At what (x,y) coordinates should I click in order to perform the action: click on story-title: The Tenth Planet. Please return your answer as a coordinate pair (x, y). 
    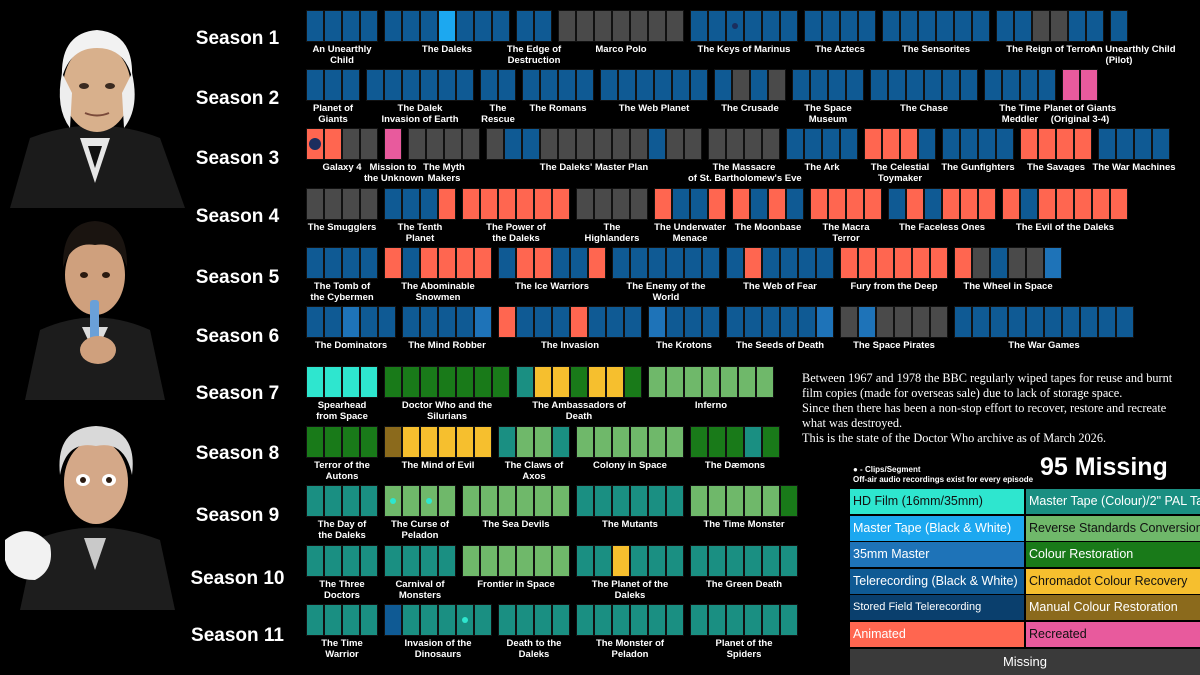
    Looking at the image, I should click on (420, 233).